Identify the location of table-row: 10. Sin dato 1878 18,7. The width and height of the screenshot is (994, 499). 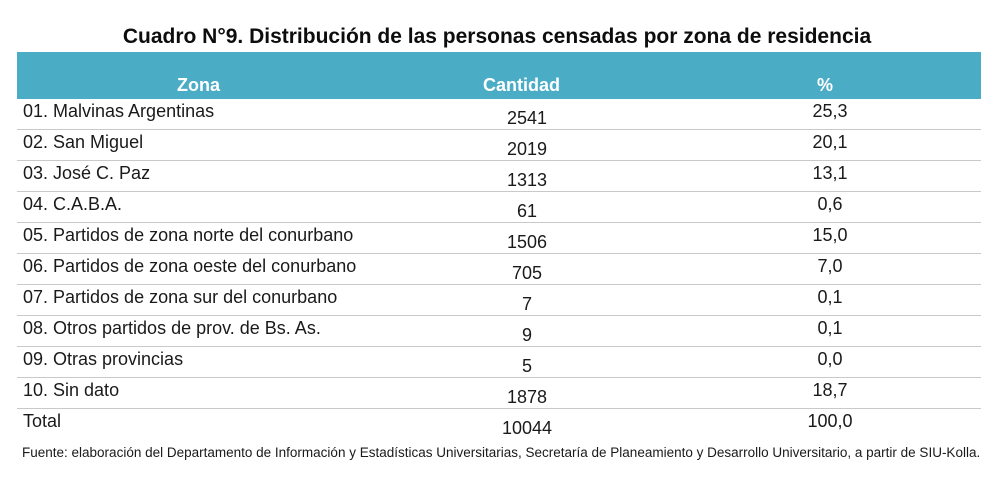
(499, 393).